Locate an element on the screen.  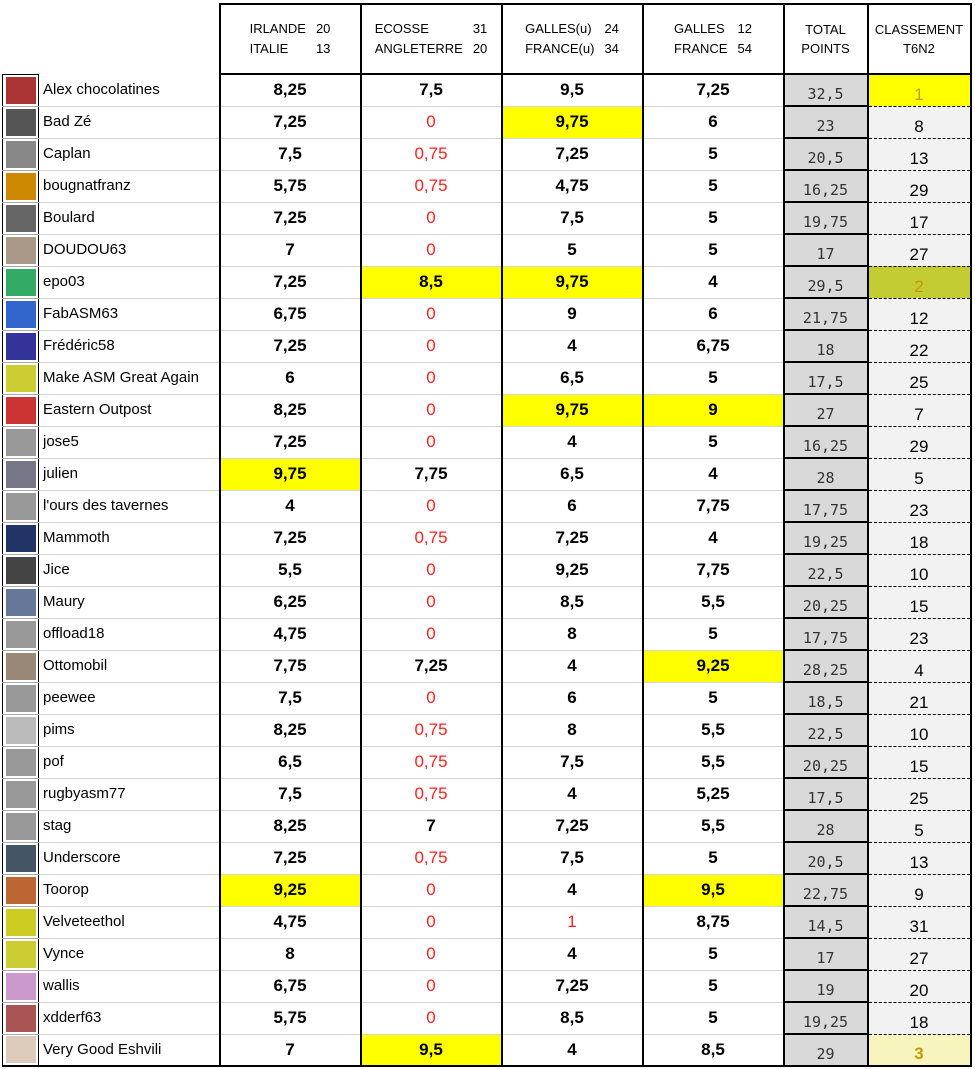
player-name: Caplan is located at coordinates (129, 154).